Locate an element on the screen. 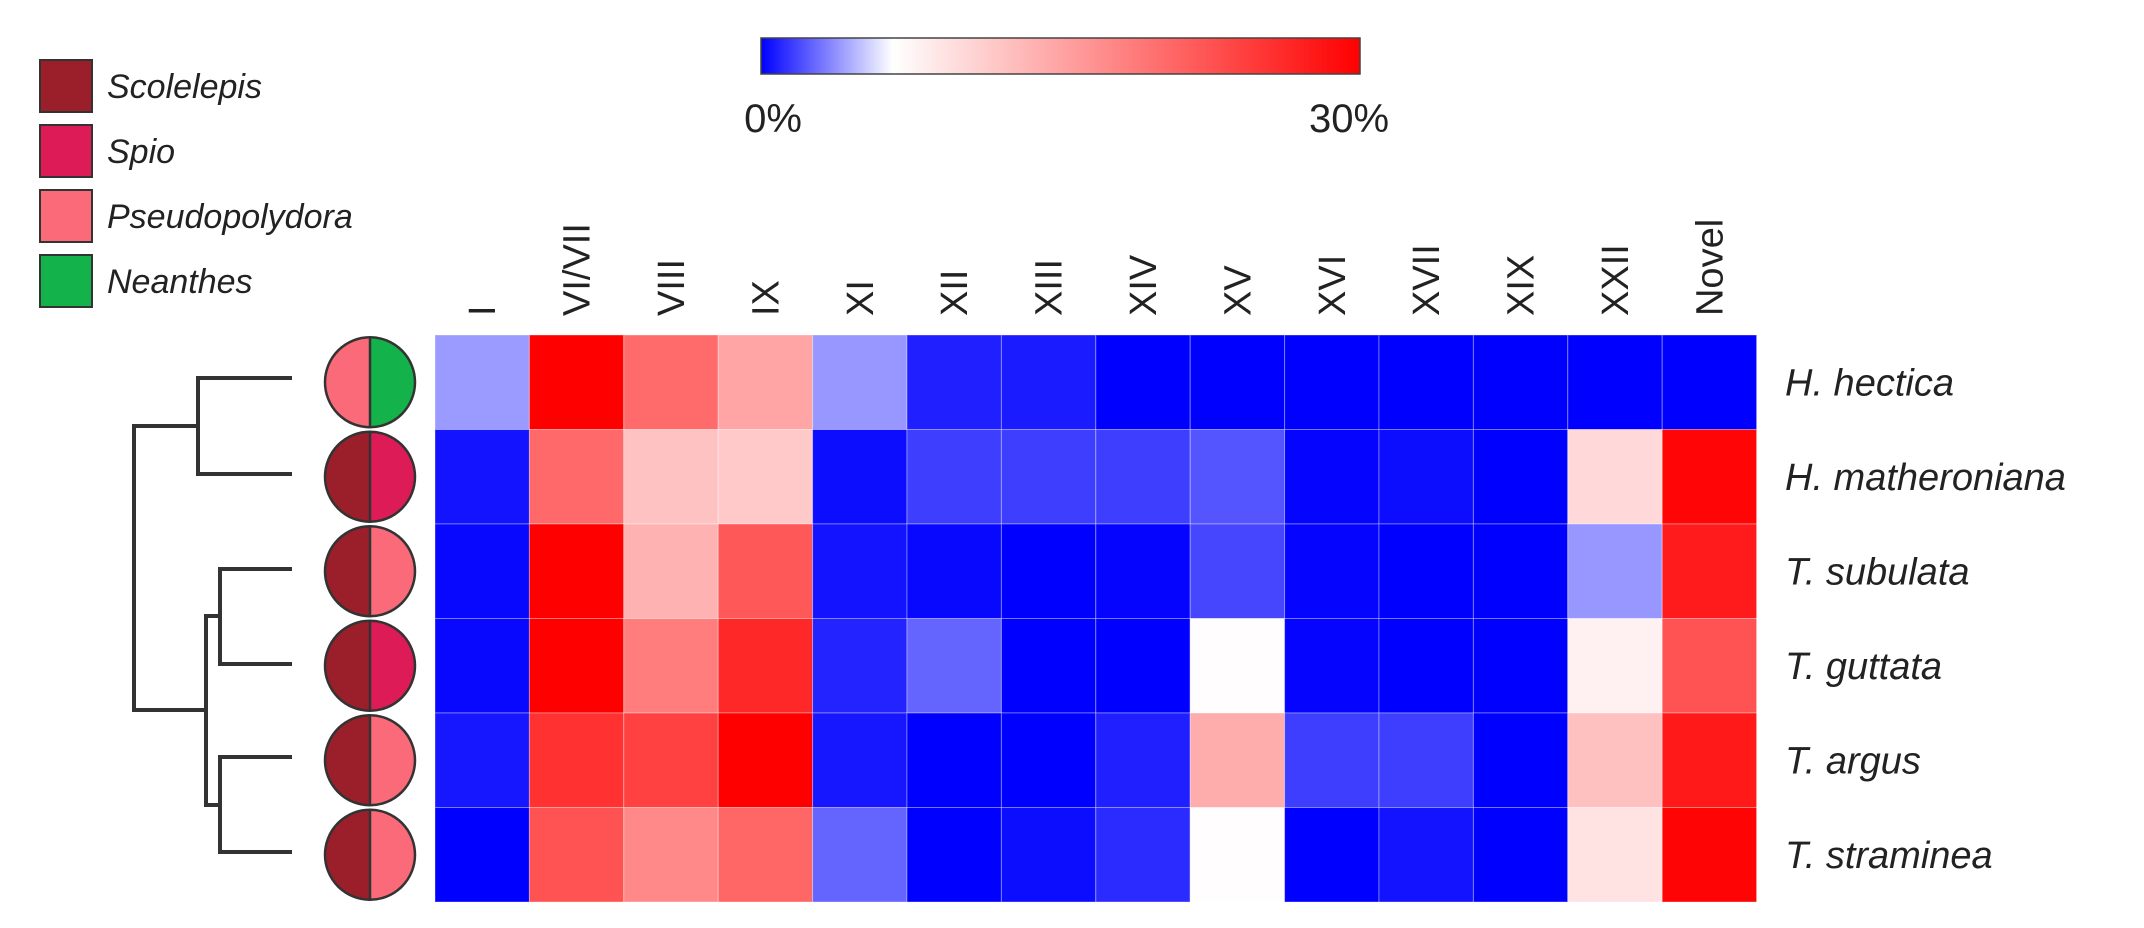 Image resolution: width=2144 pixels, height=928 pixels. heatmap-cell-h-matheroniana-xv is located at coordinates (1237, 477).